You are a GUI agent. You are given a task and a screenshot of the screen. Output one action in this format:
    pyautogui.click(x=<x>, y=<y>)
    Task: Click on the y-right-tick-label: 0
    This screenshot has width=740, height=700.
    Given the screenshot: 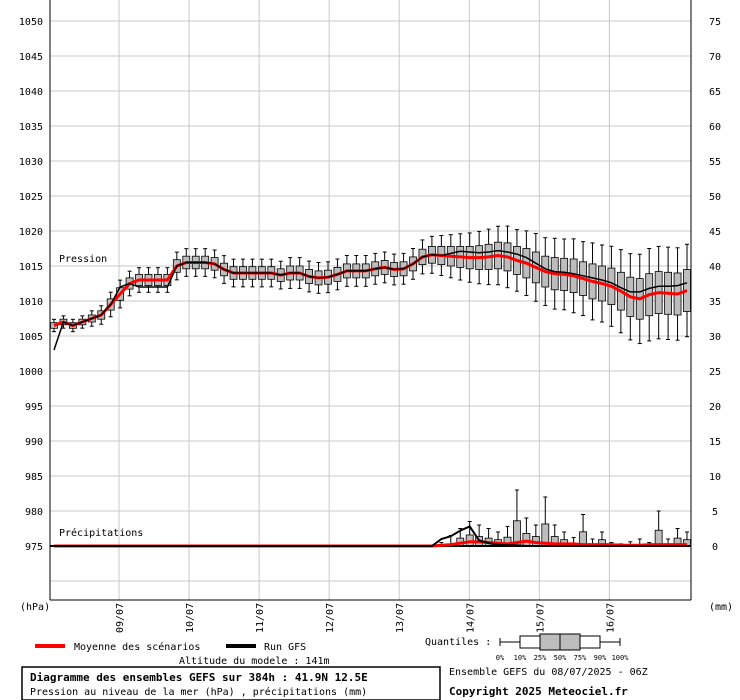 What is the action you would take?
    pyautogui.click(x=715, y=547)
    